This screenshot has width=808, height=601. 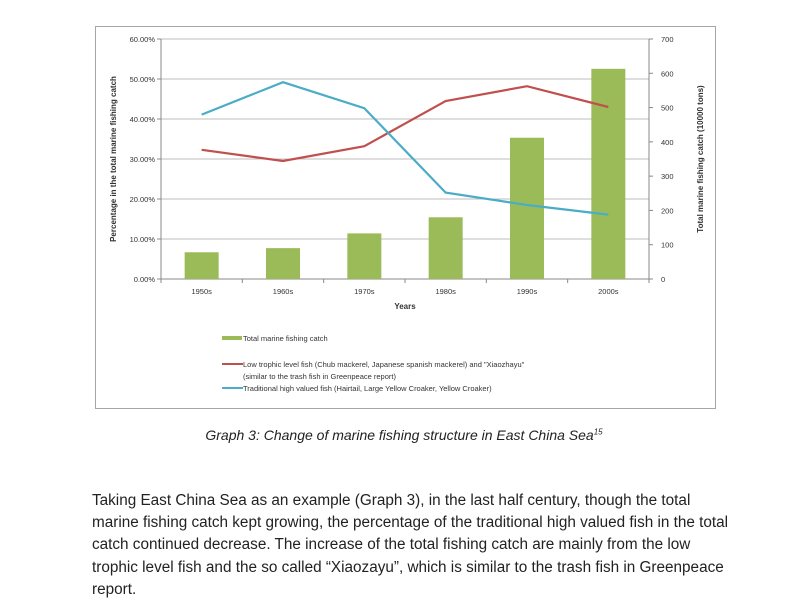 I want to click on right-tick-label: 300, so click(x=667, y=176).